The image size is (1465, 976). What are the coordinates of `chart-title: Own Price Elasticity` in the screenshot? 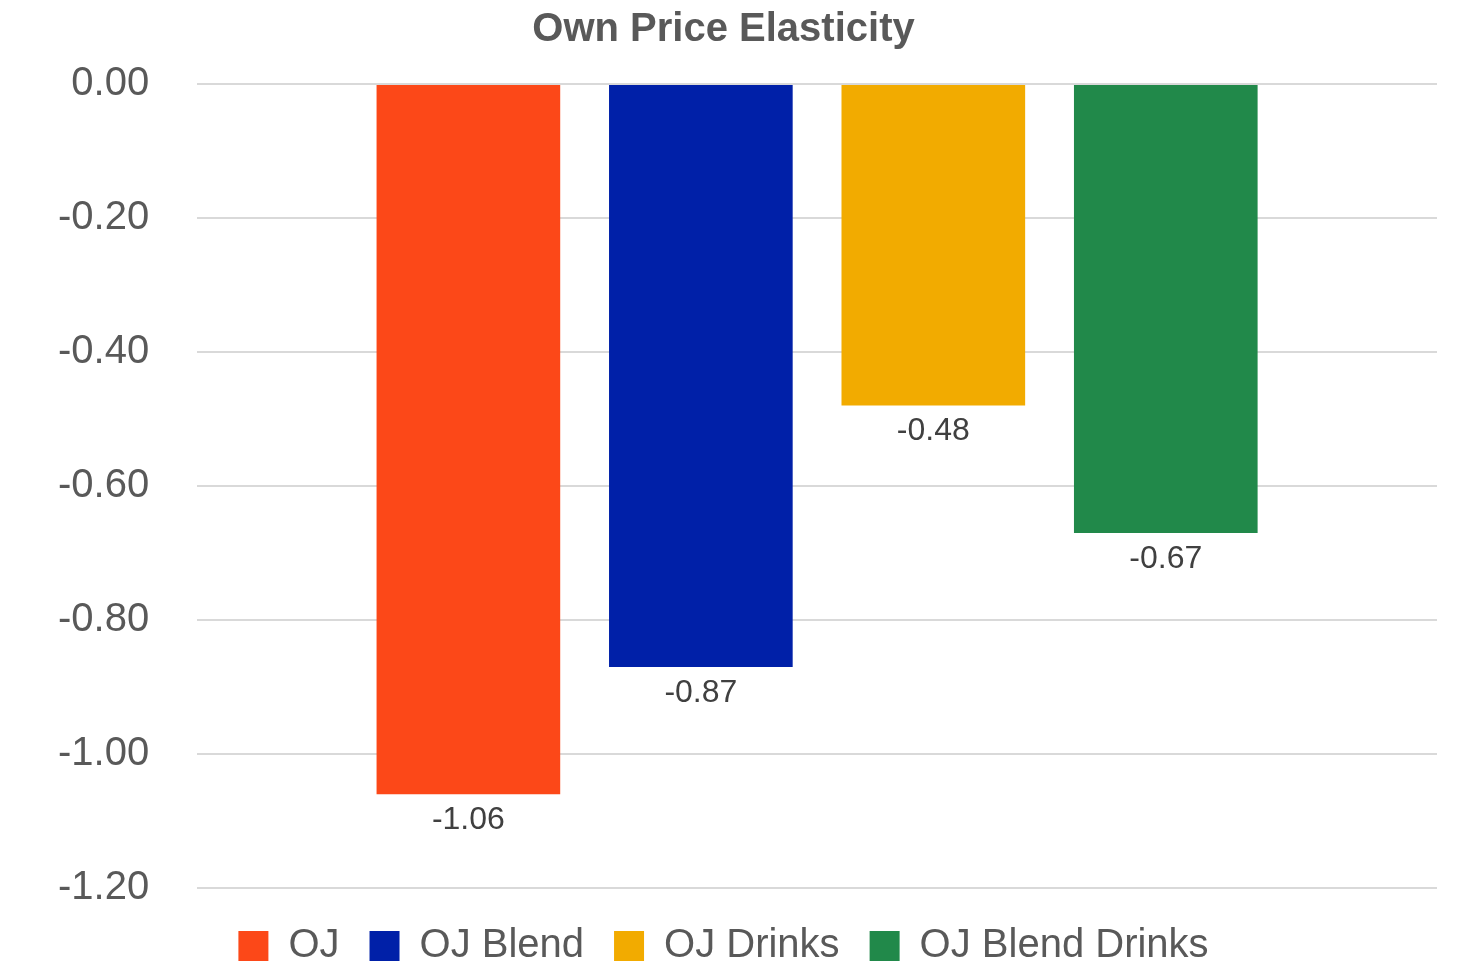 It's located at (724, 27).